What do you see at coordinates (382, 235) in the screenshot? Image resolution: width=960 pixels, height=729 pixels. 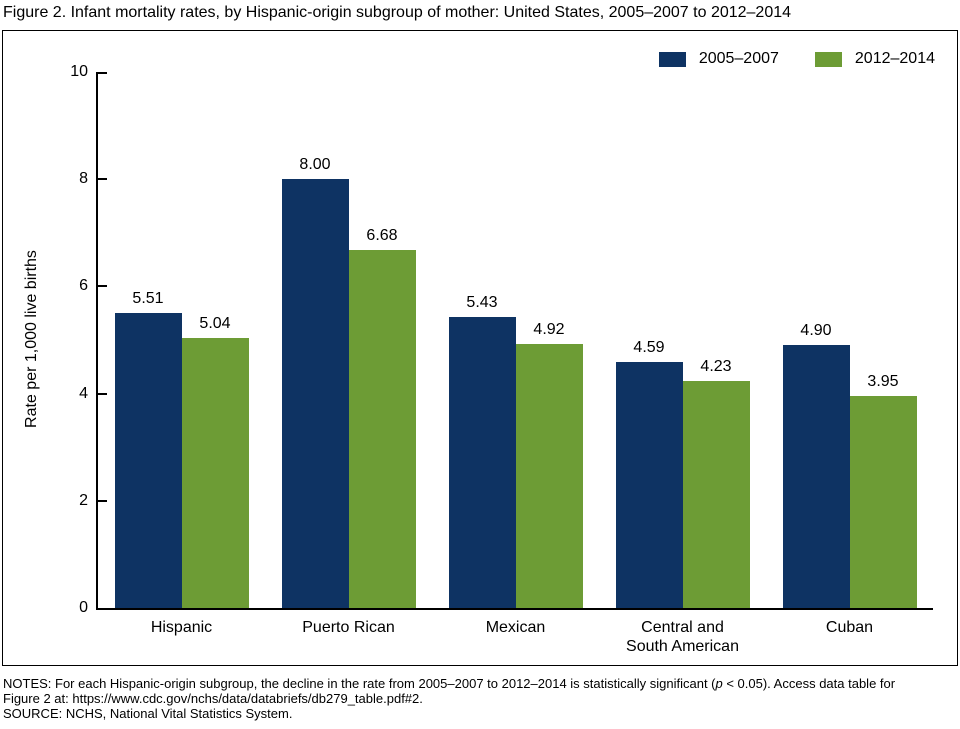 I see `bar-value-2012-2014-puerto-rican: 6.68` at bounding box center [382, 235].